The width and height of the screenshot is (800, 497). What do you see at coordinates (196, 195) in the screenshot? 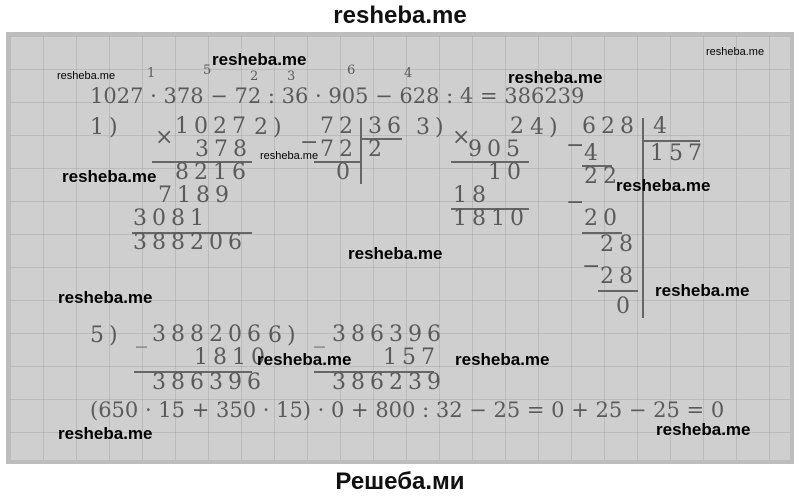
I see `partial: 7189` at bounding box center [196, 195].